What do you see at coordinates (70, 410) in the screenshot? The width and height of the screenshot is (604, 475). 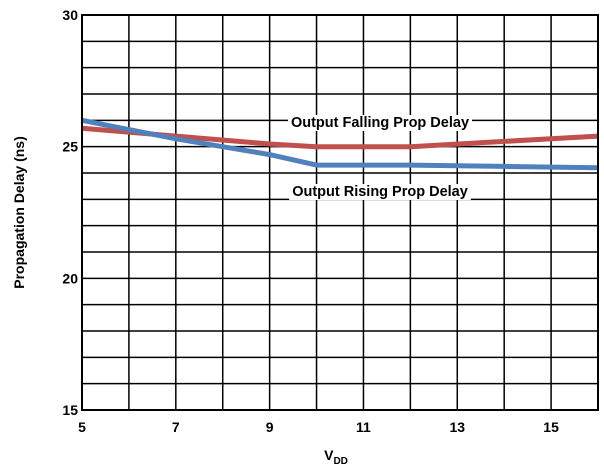 I see `y-tick-label: 15` at bounding box center [70, 410].